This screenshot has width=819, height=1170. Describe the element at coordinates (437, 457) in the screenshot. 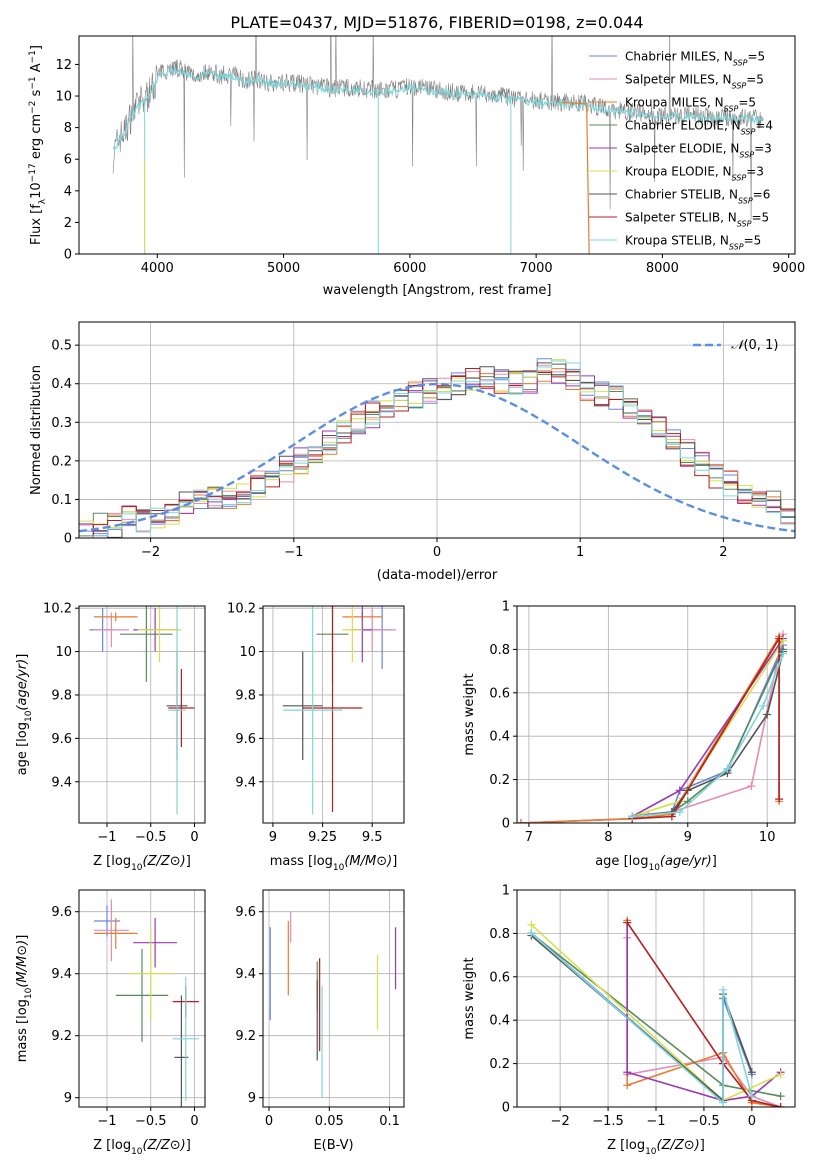

I see `normal-reference-curve` at that location.